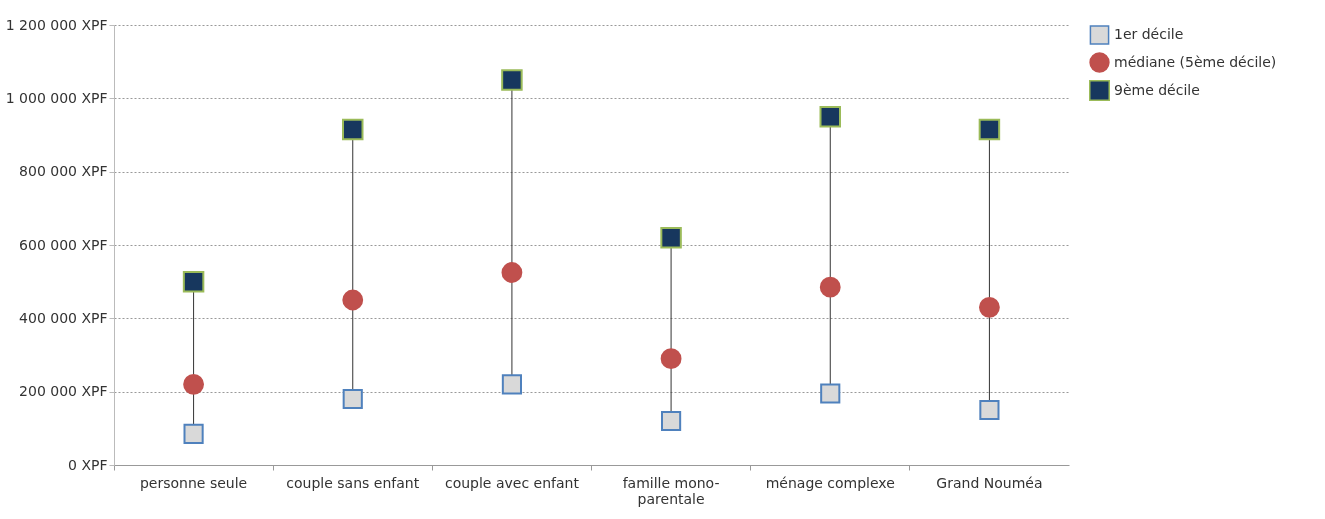 Image resolution: width=1325 pixels, height=519 pixels. Describe the element at coordinates (63, 171) in the screenshot. I see `y-tick-label: 800 000 XPF` at that location.